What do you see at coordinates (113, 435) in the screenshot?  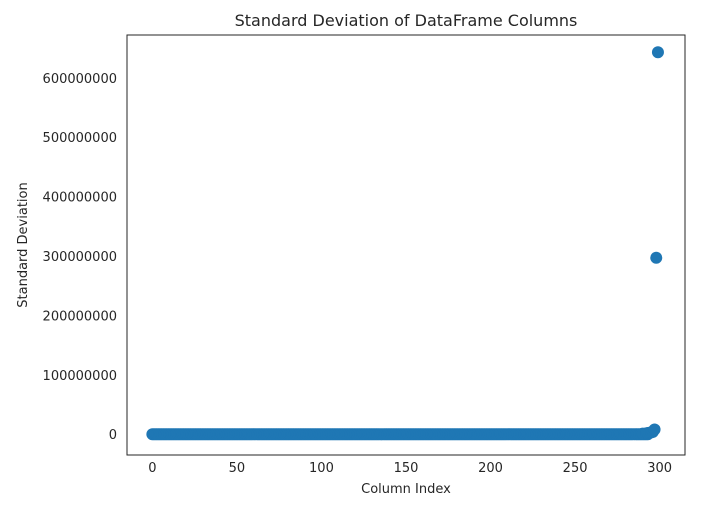 I see `y-tick-label: 0` at bounding box center [113, 435].